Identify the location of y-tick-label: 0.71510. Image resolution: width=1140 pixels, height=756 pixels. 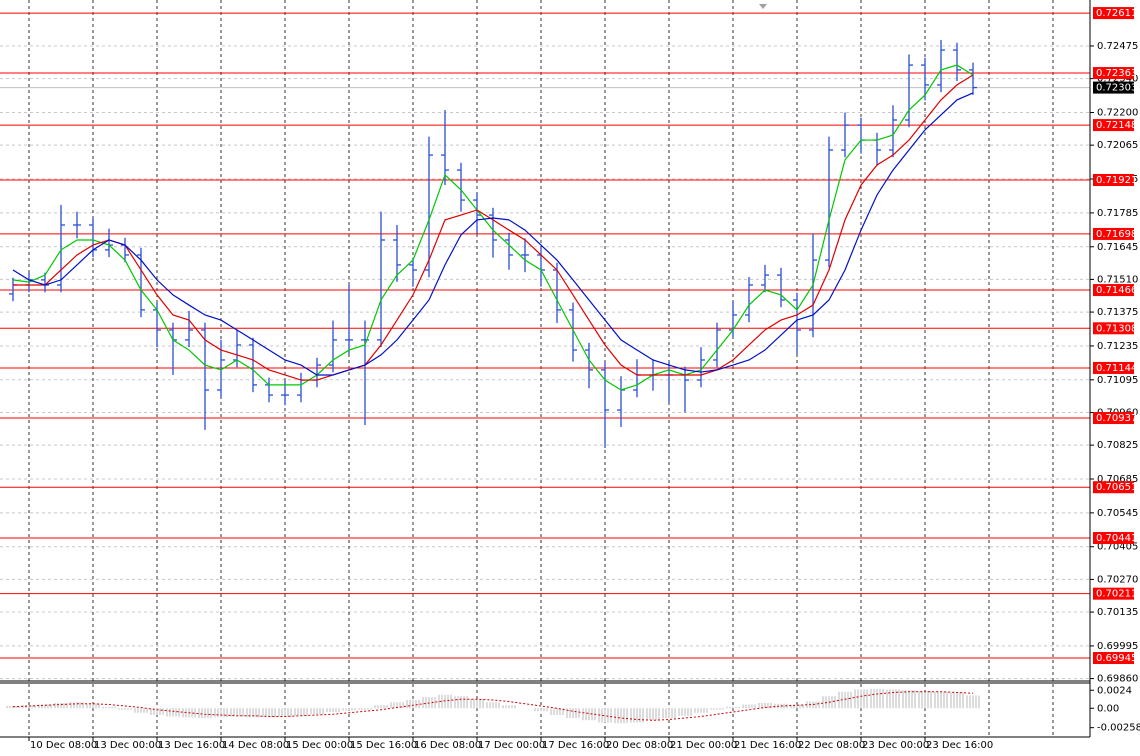
(1117, 279).